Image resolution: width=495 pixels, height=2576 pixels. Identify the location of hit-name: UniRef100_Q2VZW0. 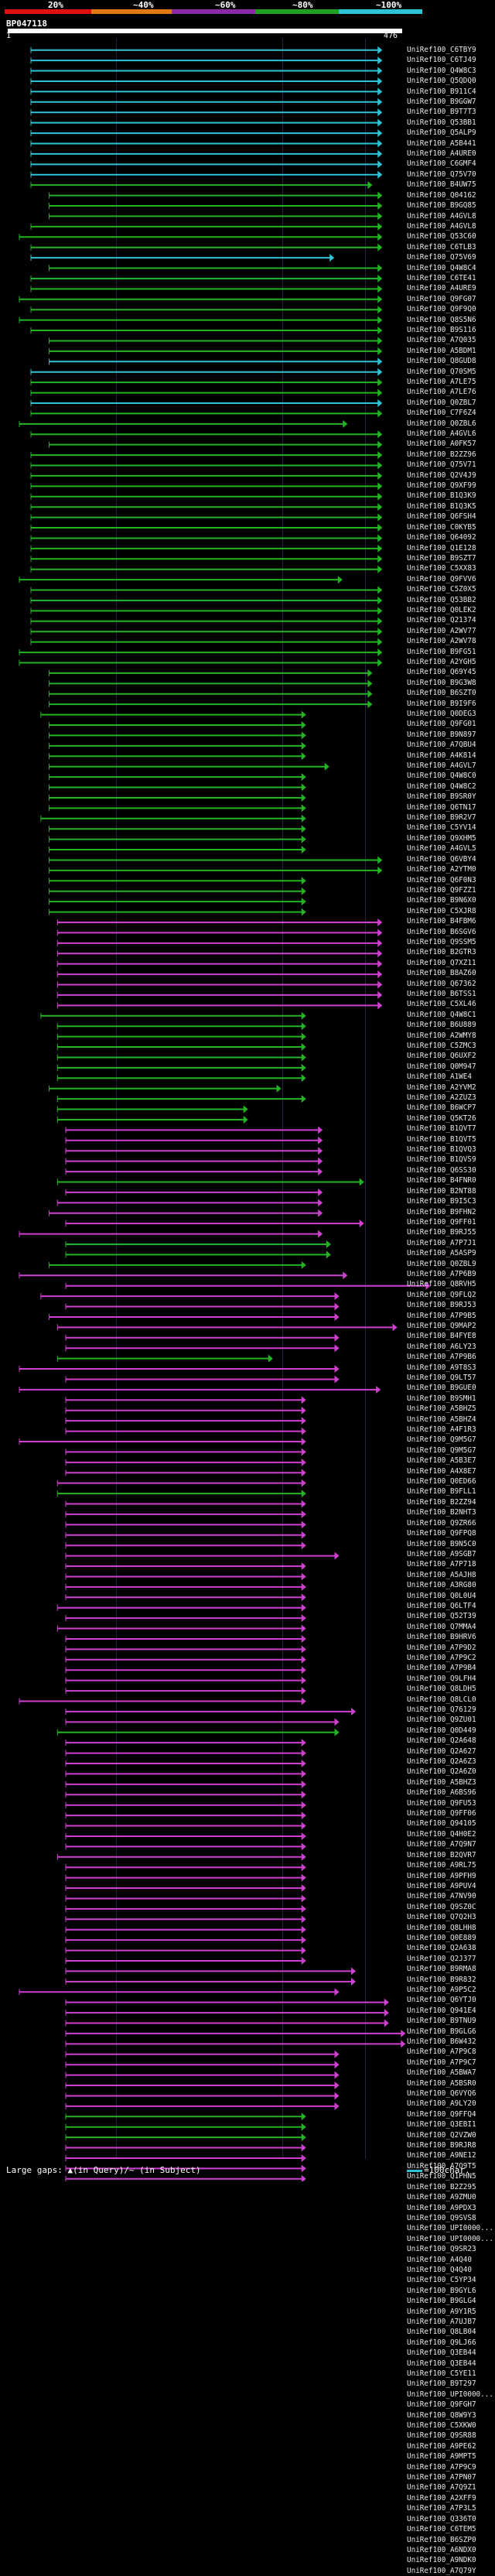
(442, 2135).